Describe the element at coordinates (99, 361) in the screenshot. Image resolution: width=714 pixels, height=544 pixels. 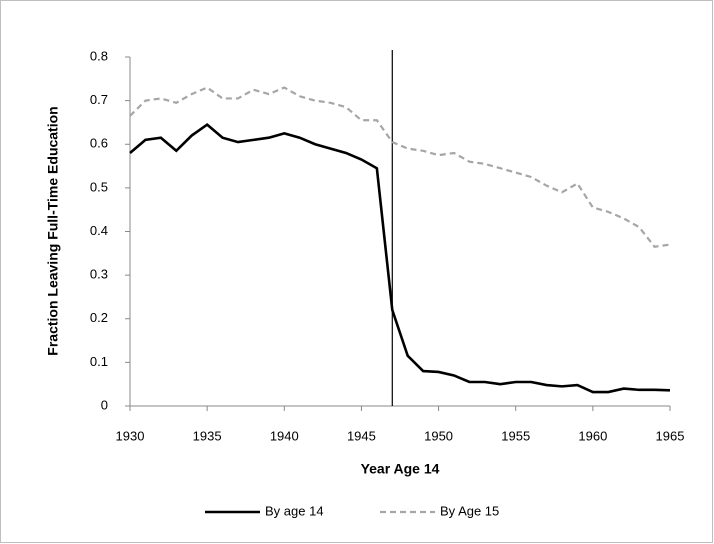
I see `y-tick-label: 0.1` at that location.